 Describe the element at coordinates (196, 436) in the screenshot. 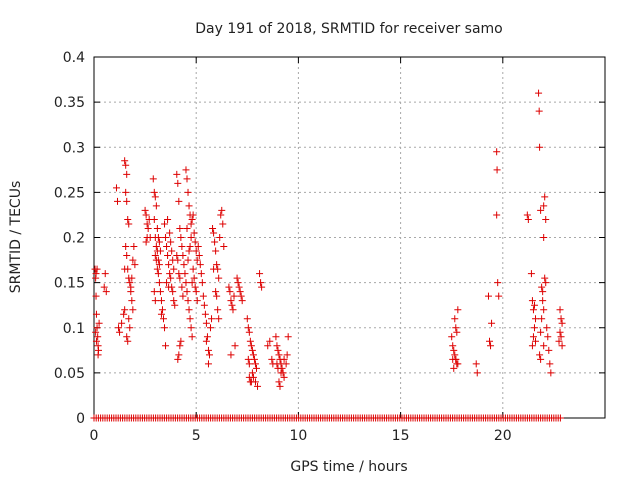

I see `x-tick-label: 5` at that location.